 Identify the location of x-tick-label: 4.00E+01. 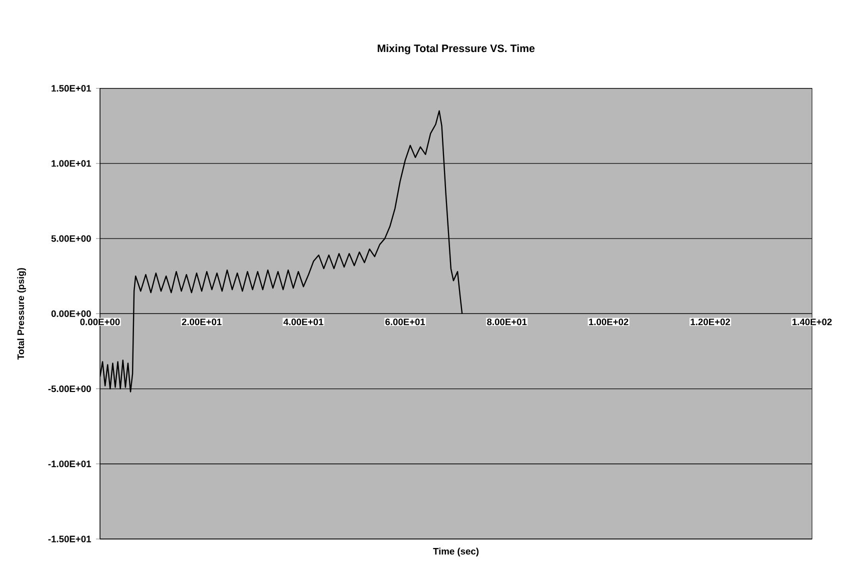
(303, 322).